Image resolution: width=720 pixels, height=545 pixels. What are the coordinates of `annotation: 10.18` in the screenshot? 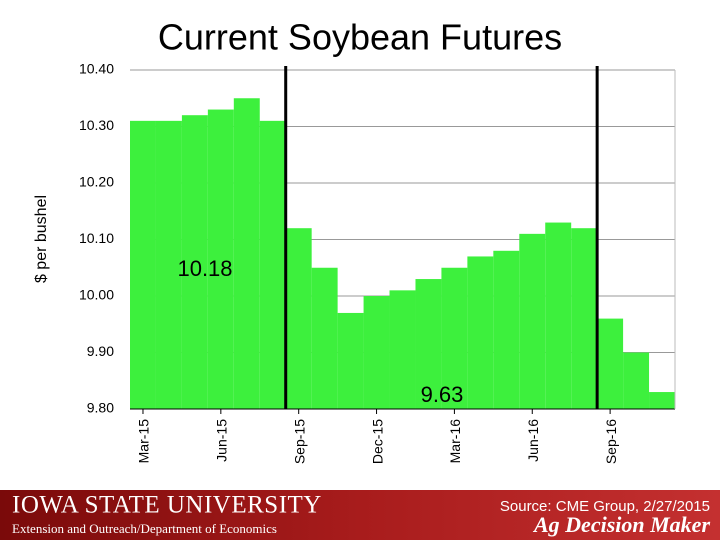 It's located at (204, 268).